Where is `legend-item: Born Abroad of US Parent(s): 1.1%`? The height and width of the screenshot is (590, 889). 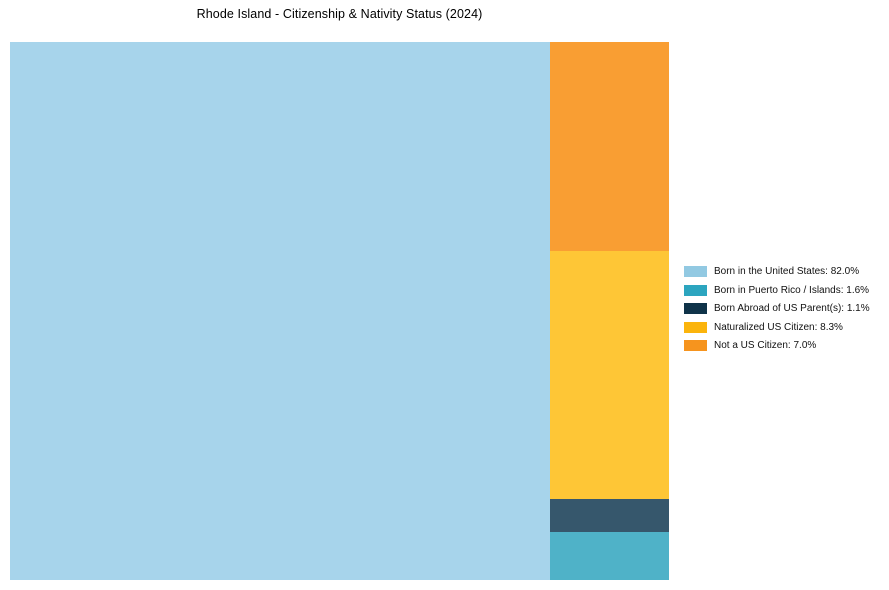
legend-item: Born Abroad of US Parent(s): 1.1% is located at coordinates (777, 308).